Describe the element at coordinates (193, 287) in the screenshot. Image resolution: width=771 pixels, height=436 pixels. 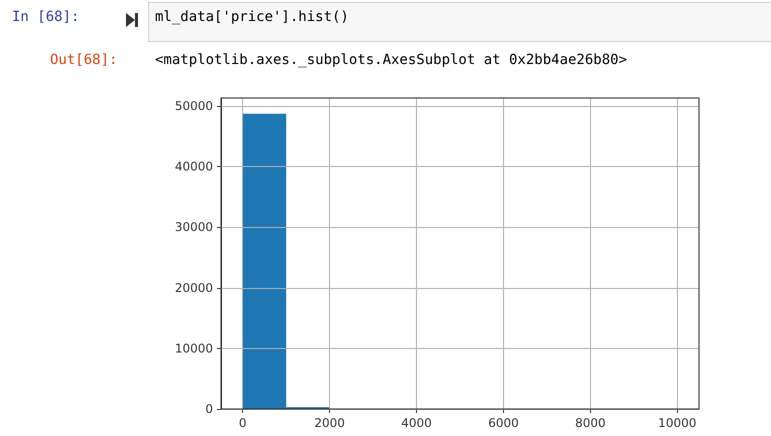
I see `y-tick-label: 20000` at that location.